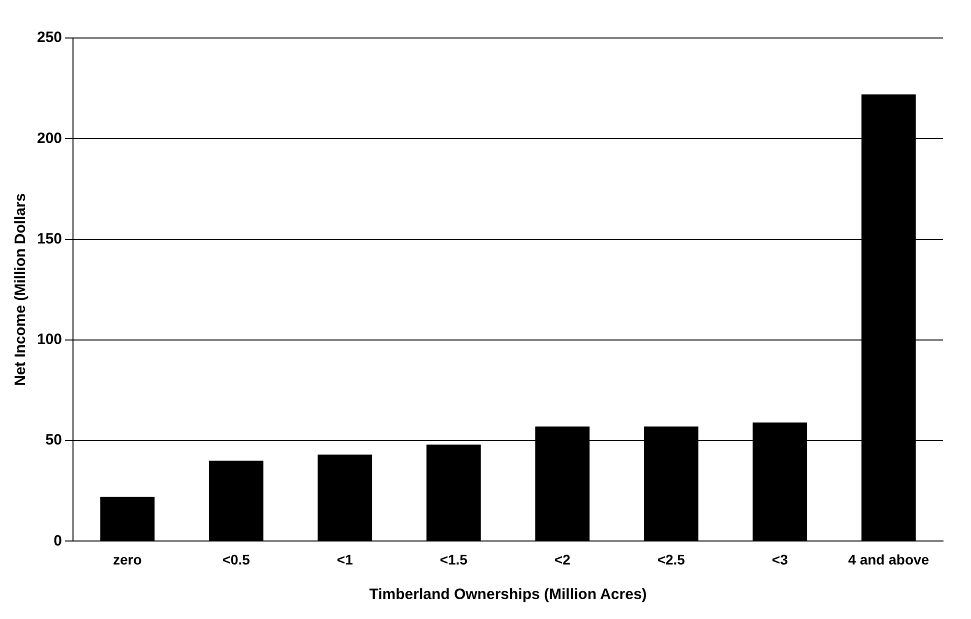 Image resolution: width=971 pixels, height=619 pixels. I want to click on y-axis-title: Net Income (Million Dollars, so click(21, 289).